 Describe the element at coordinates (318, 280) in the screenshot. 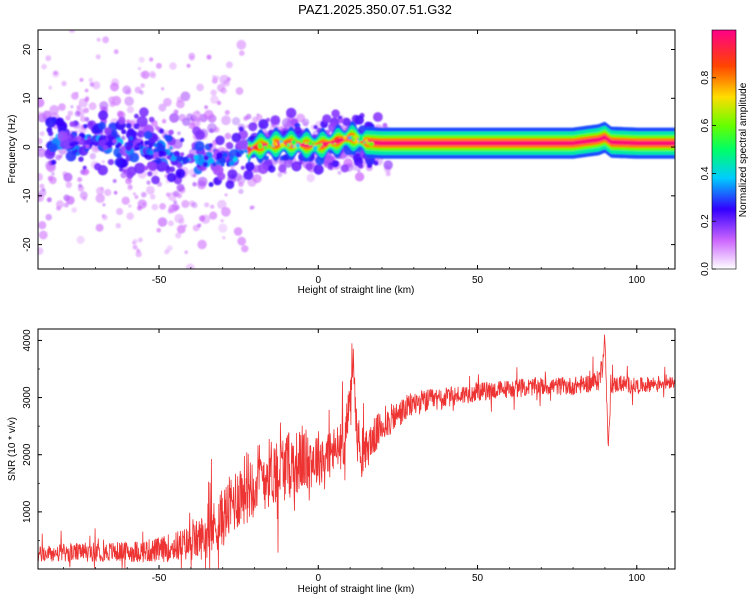

I see `spectrogram-x-tick-label: 0` at that location.